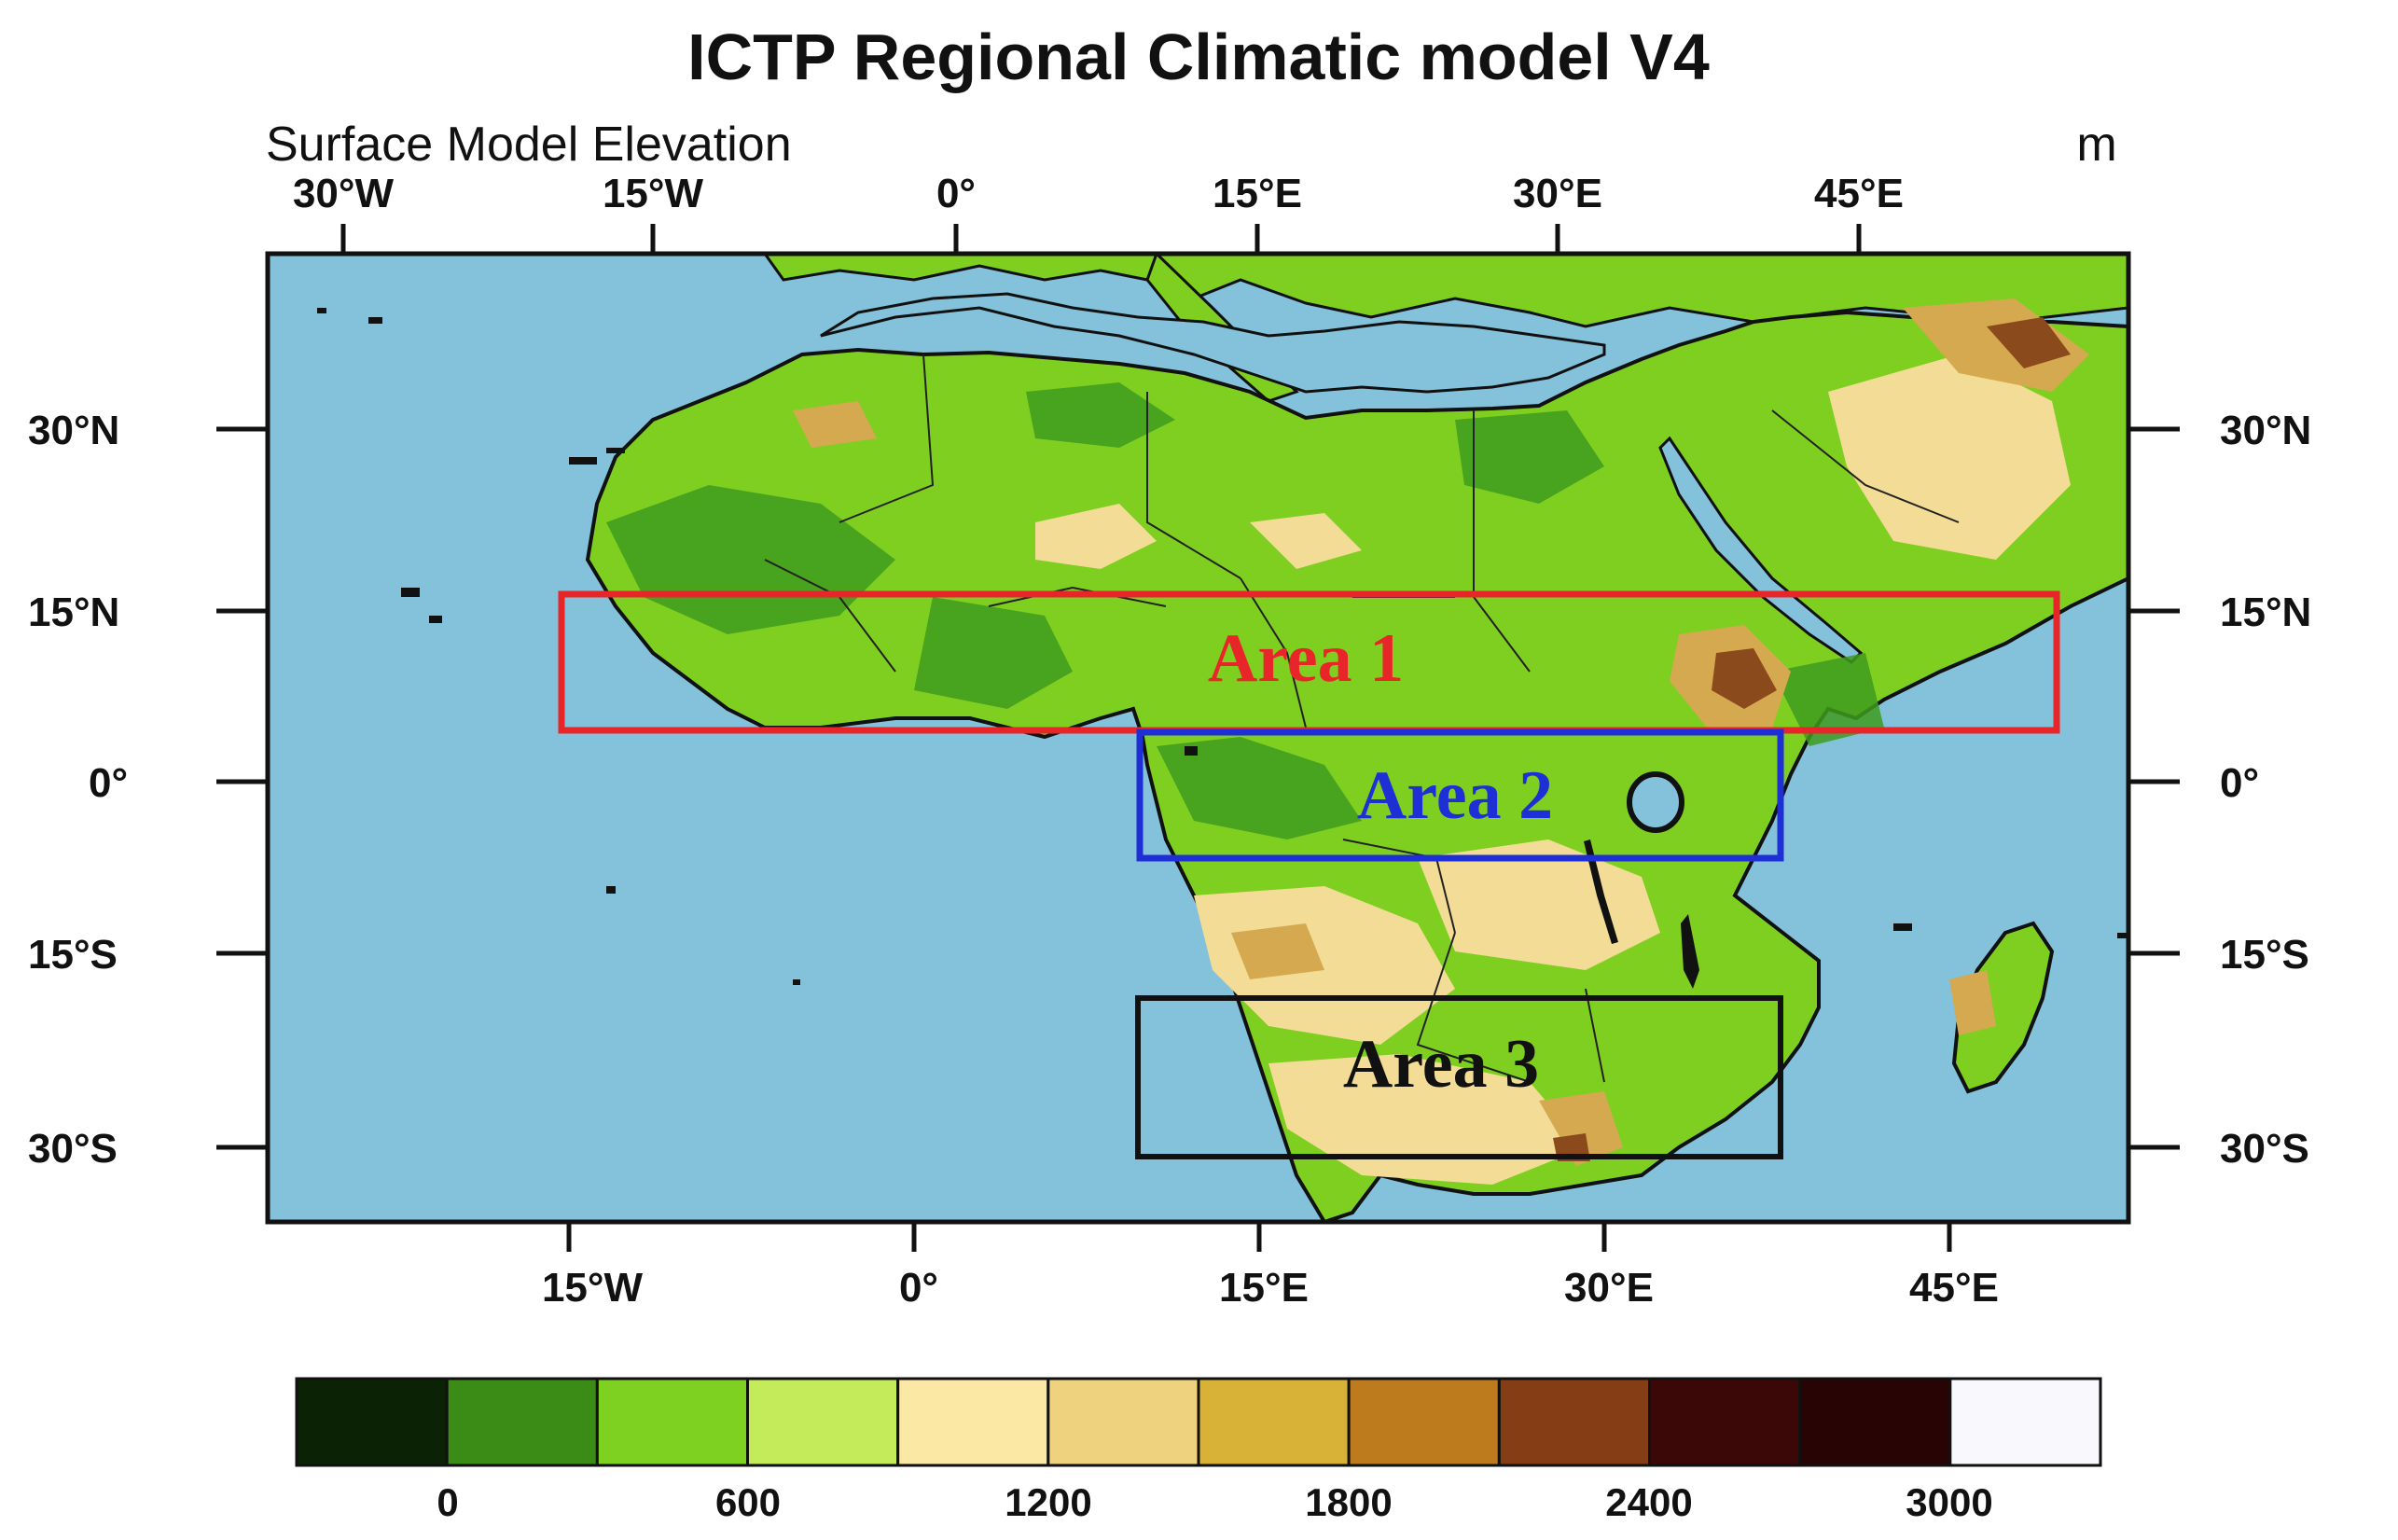 The width and height of the screenshot is (2398, 1540). I want to click on area-2-label: Area 2, so click(1455, 796).